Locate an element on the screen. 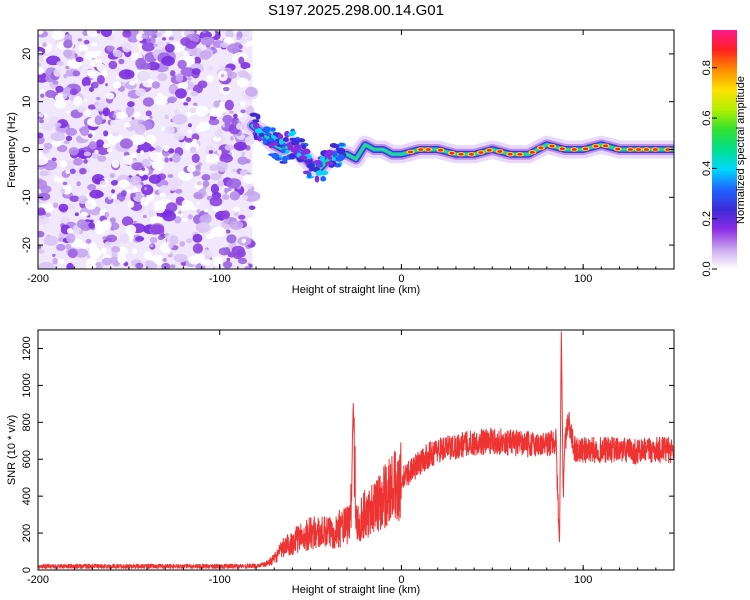 This screenshot has width=750, height=600. colorbar-tick-label: 0.8 is located at coordinates (707, 67).